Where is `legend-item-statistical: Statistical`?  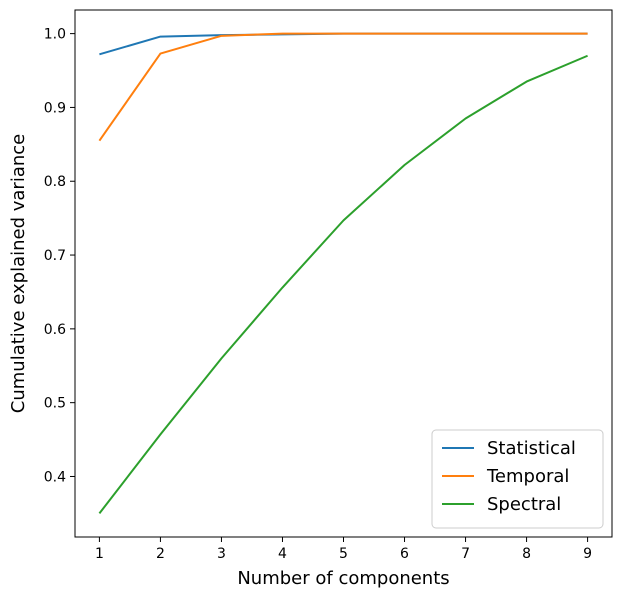 legend-item-statistical: Statistical is located at coordinates (509, 448).